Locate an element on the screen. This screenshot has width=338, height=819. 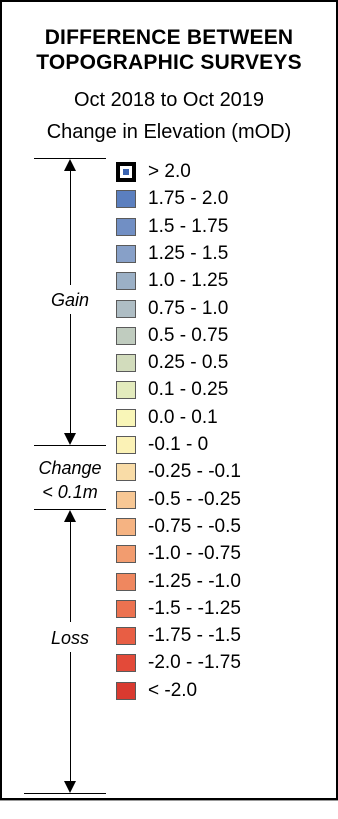
legend-item: -0.5 - -0.25 is located at coordinates (178, 500).